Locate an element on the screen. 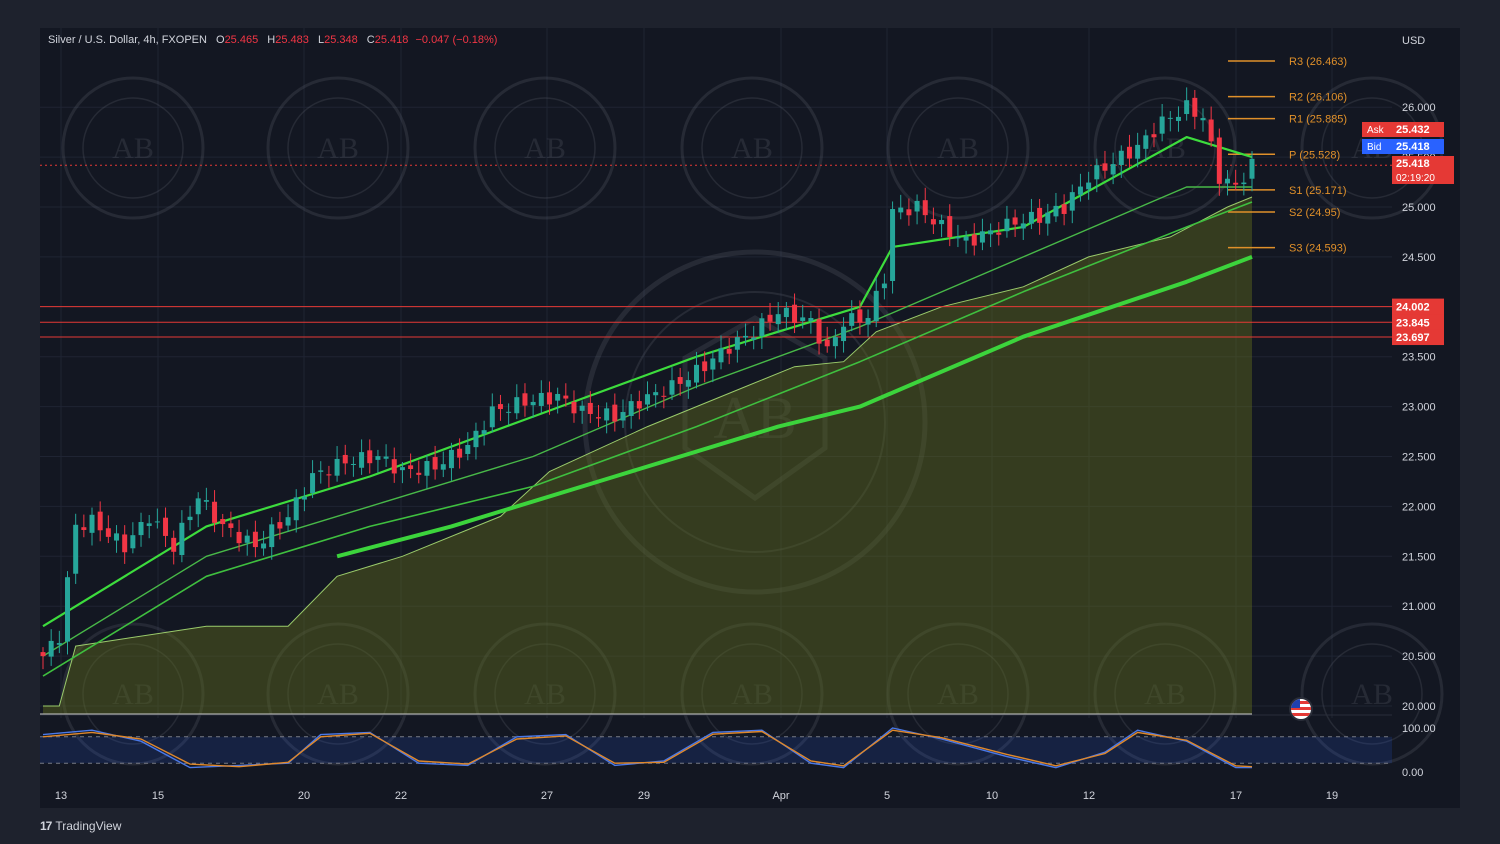  last-price: 25.418 is located at coordinates (1413, 164).